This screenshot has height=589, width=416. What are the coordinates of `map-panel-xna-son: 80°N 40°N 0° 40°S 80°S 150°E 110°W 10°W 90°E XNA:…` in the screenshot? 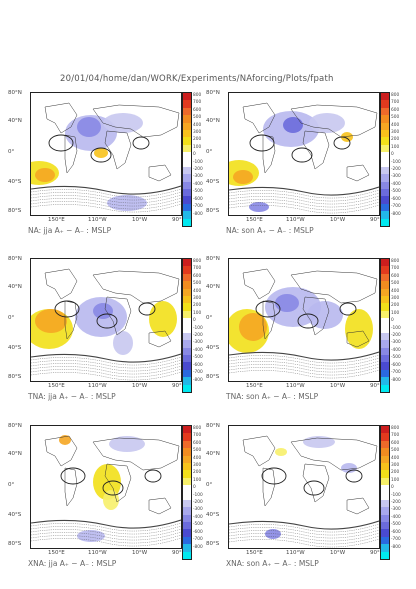 It's located at (303, 504).